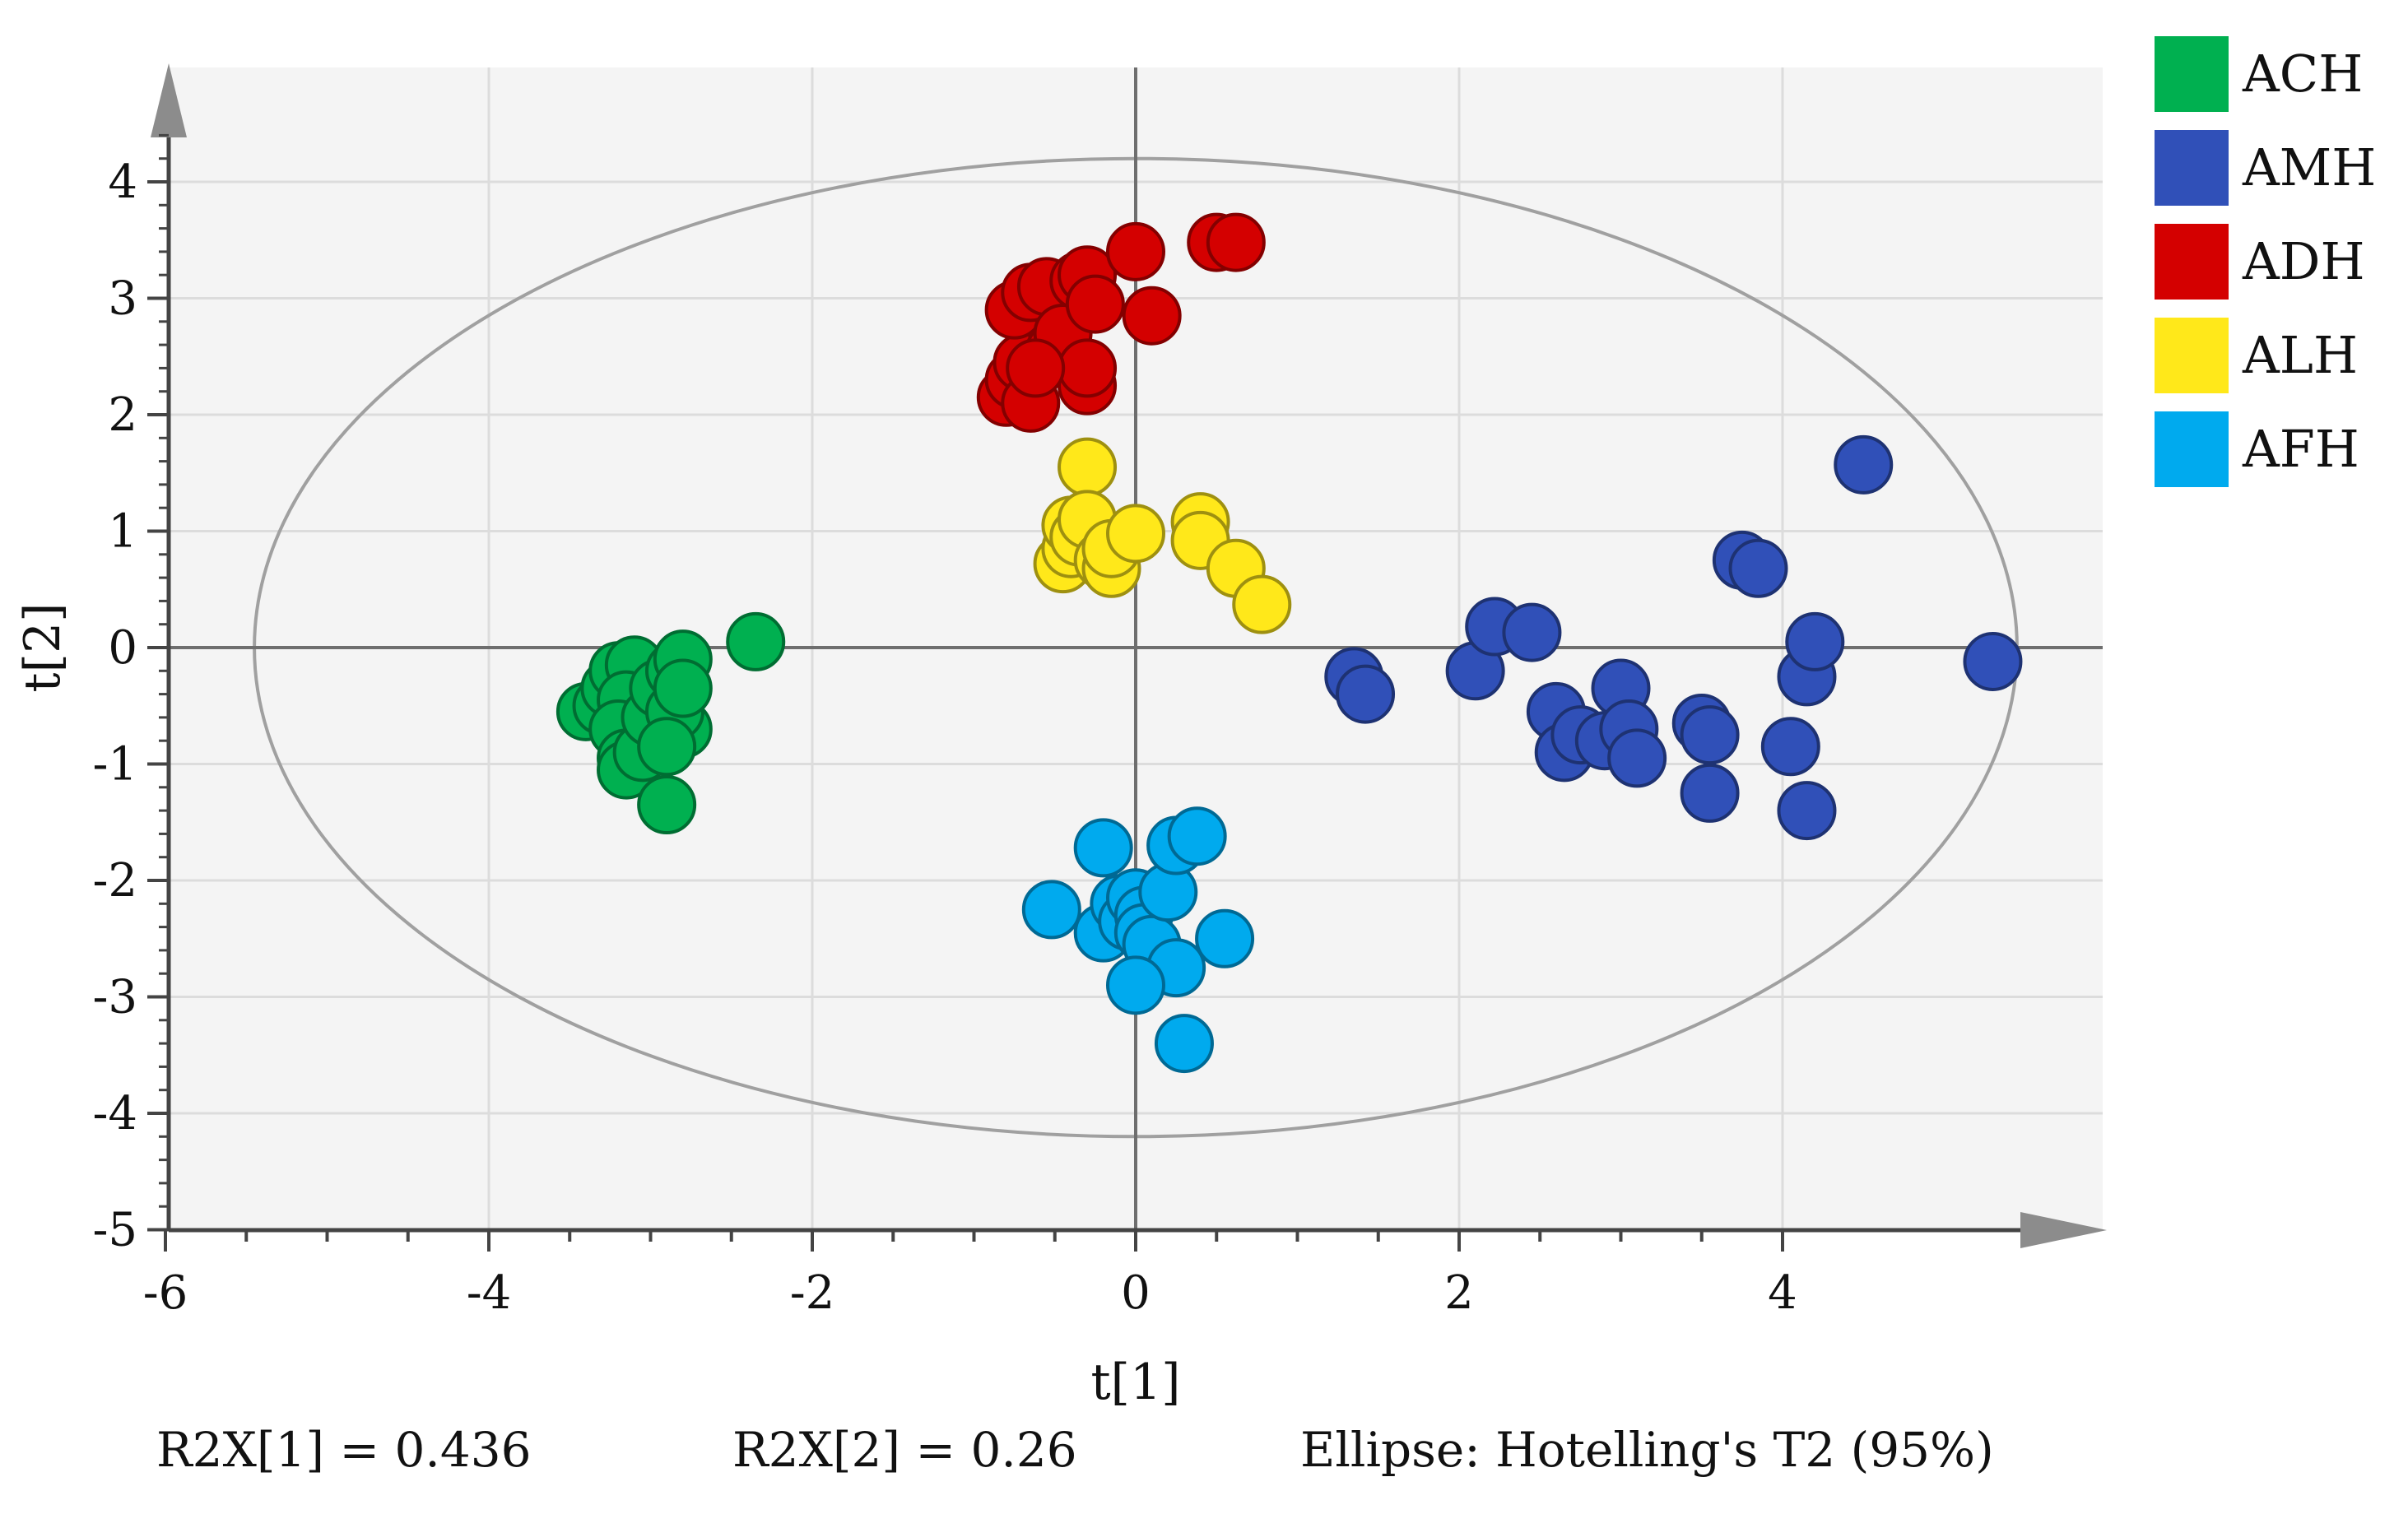  I want to click on series-adh, so click(1121, 322).